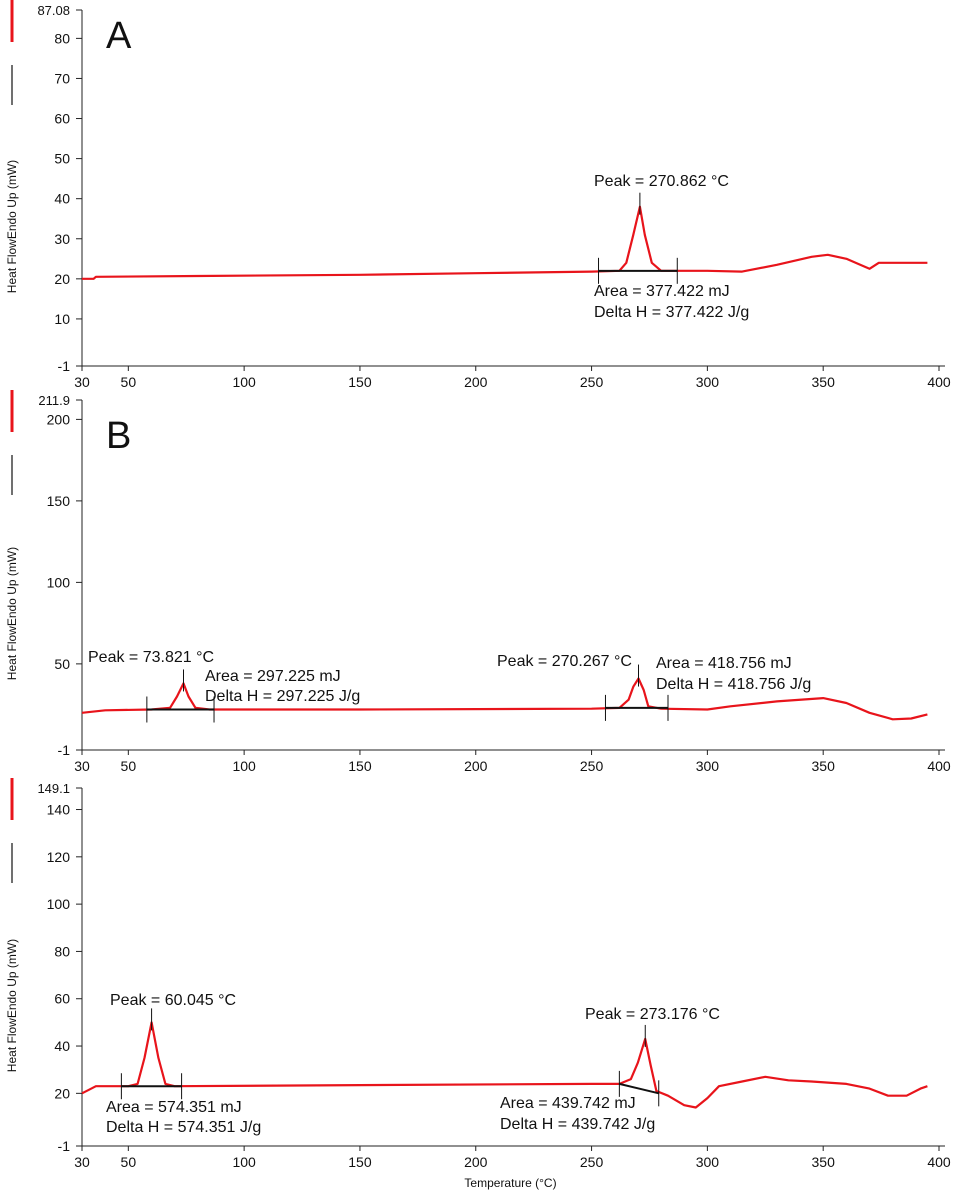 Image resolution: width=960 pixels, height=1190 pixels. What do you see at coordinates (724, 663) in the screenshot?
I see `area-label: Area = 418.756 mJ` at bounding box center [724, 663].